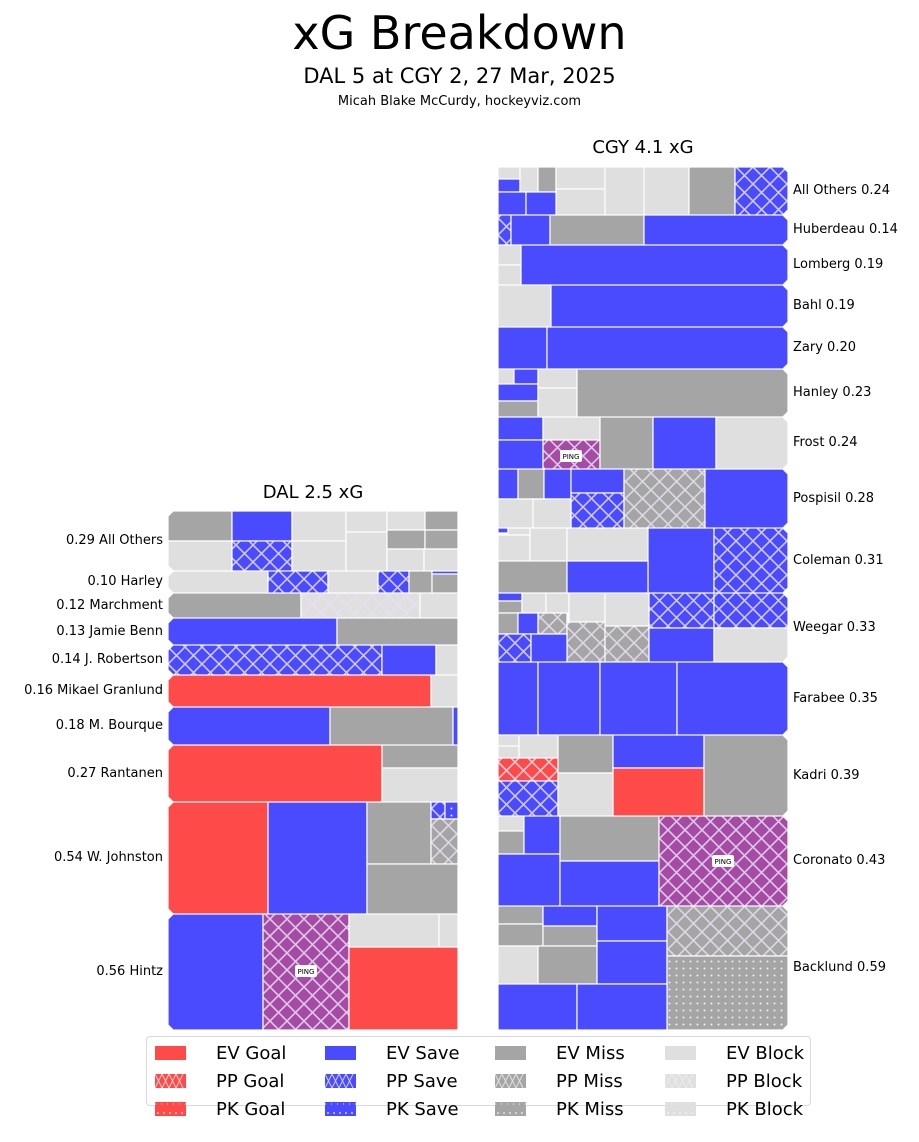  I want to click on ping-label: PING, so click(571, 457).